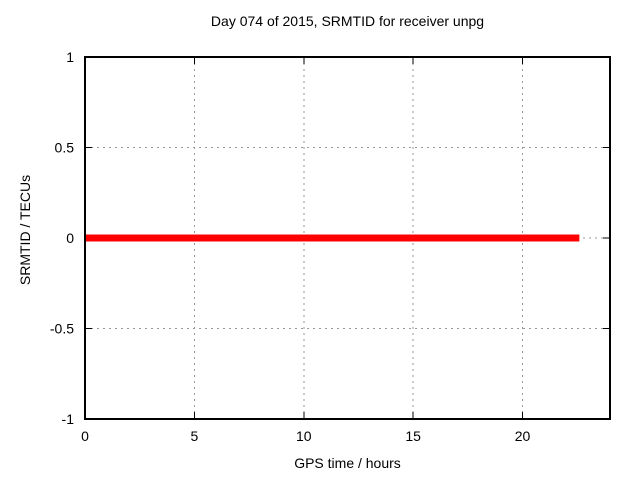 This screenshot has width=640, height=480. What do you see at coordinates (194, 436) in the screenshot?
I see `x-tick-label: 5` at bounding box center [194, 436].